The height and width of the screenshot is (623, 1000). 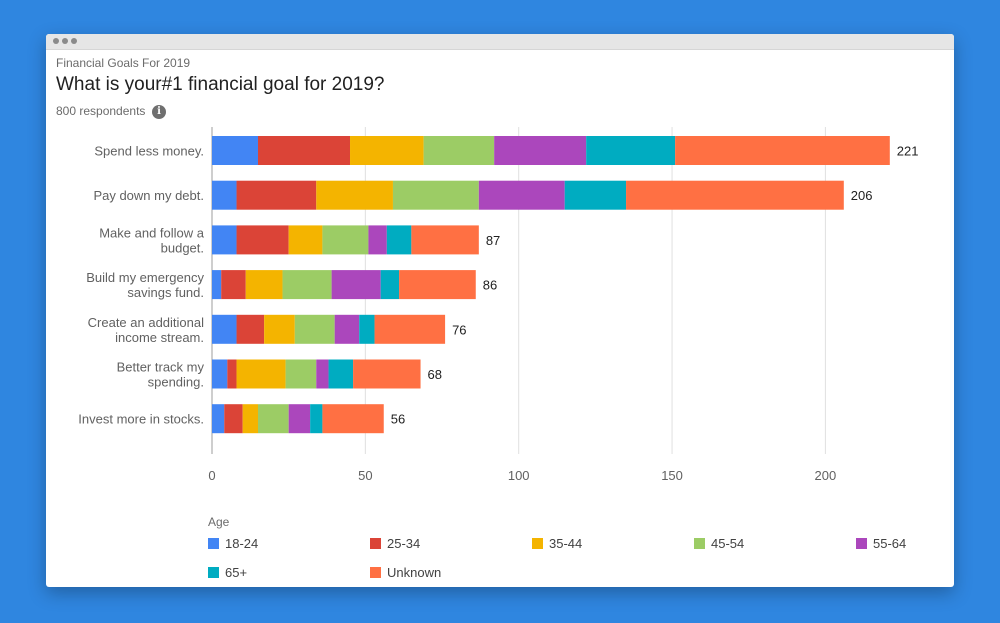 I want to click on x-tick-label: 50, so click(x=365, y=475).